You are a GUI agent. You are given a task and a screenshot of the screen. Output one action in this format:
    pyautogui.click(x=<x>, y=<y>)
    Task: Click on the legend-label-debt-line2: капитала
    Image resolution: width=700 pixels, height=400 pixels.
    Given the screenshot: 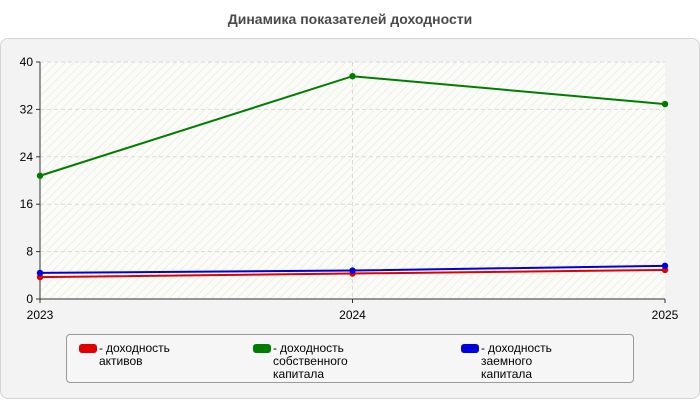 What is the action you would take?
    pyautogui.click(x=507, y=374)
    